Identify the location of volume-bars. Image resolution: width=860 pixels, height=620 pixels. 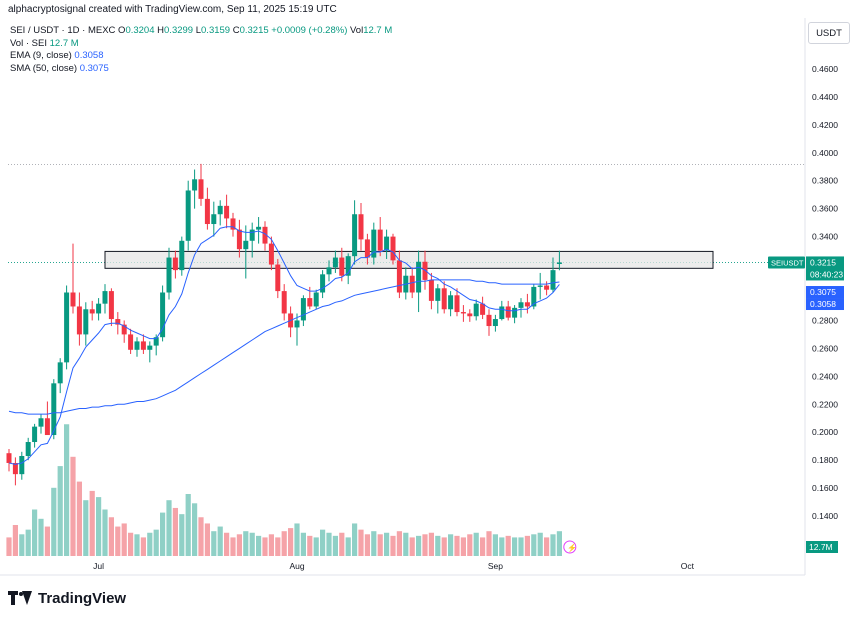
(284, 490).